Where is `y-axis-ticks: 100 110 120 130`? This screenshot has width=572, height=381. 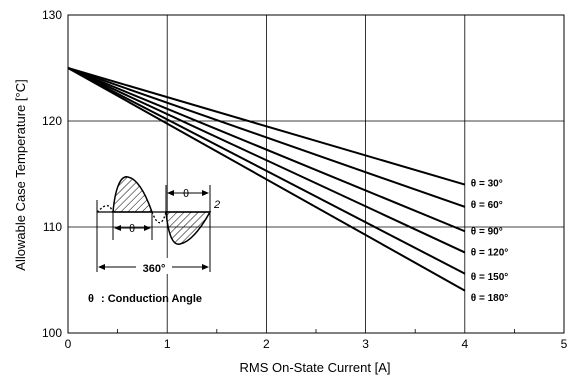
y-axis-ticks: 100 110 120 130 is located at coordinates (52, 174).